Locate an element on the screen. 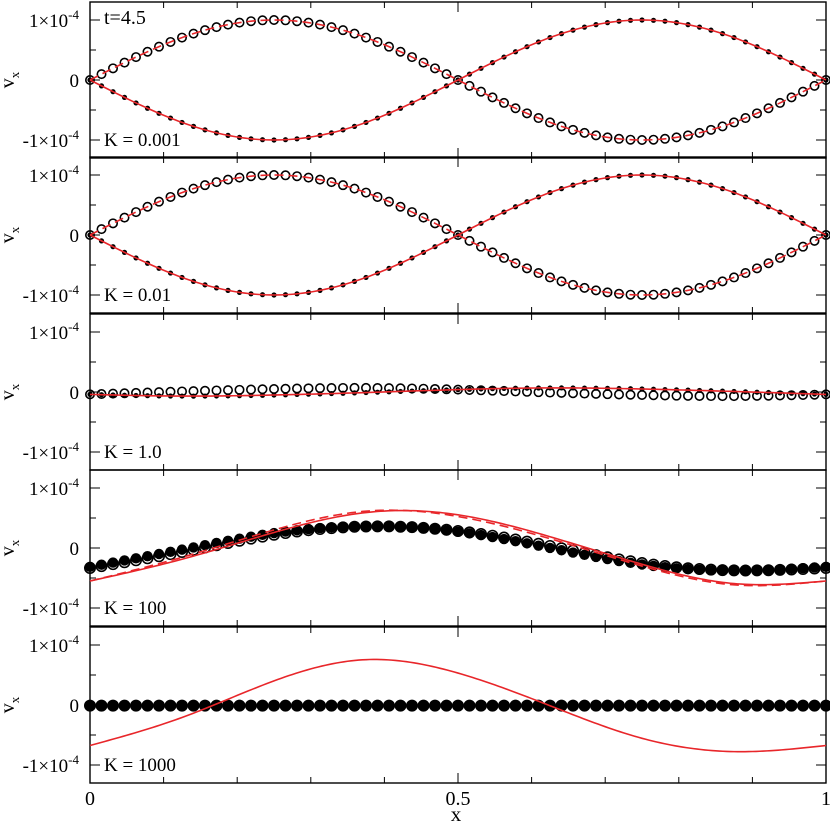 This screenshot has width=830, height=826. red-series-line is located at coordinates (458, 392).